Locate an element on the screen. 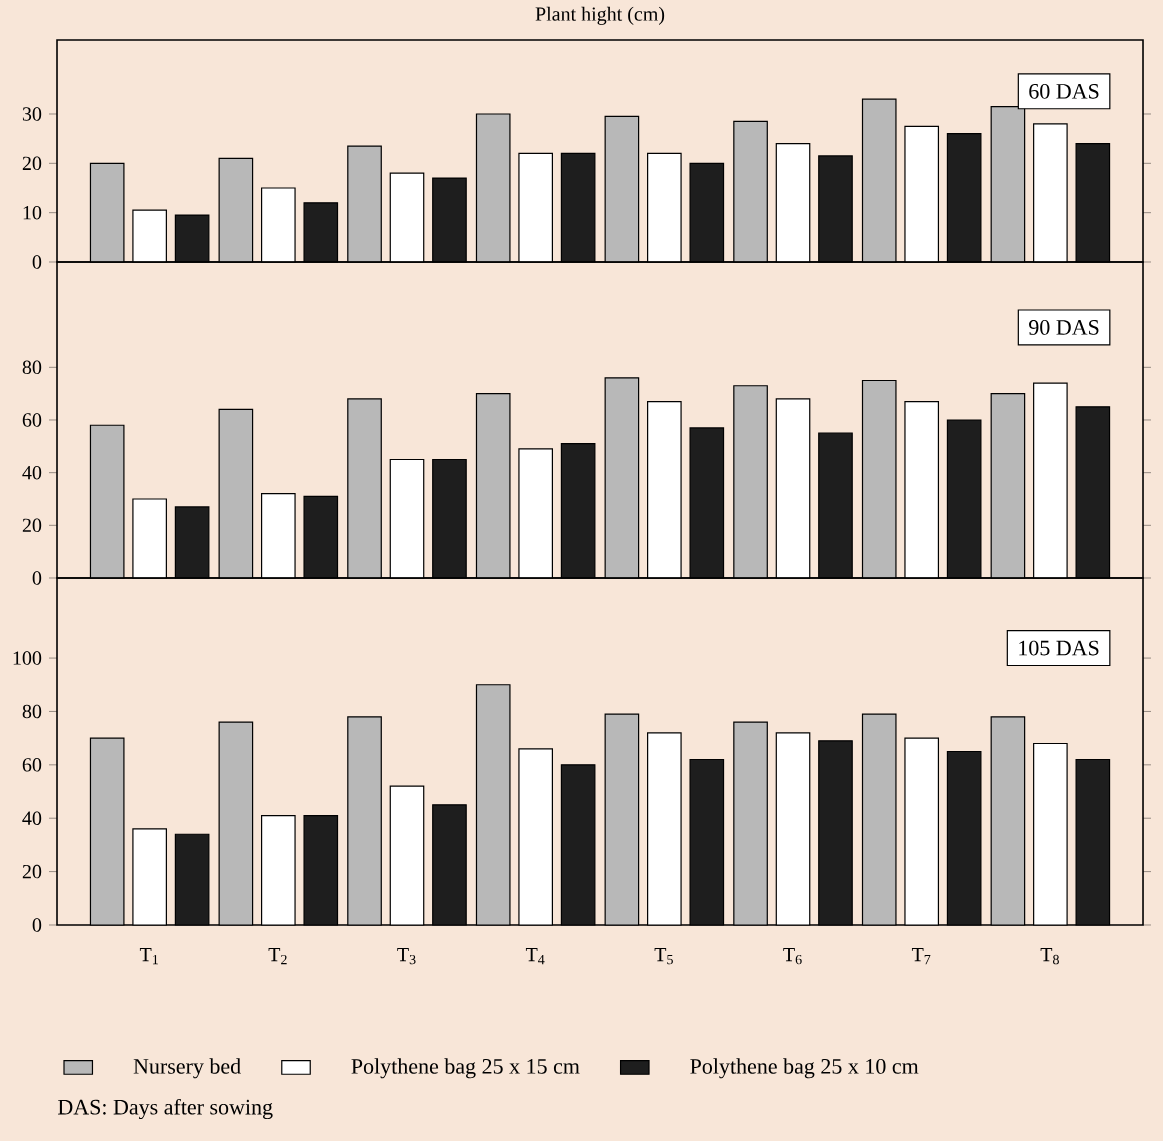 This screenshot has width=1163, height=1141. annotation: 90 DAS is located at coordinates (1064, 327).